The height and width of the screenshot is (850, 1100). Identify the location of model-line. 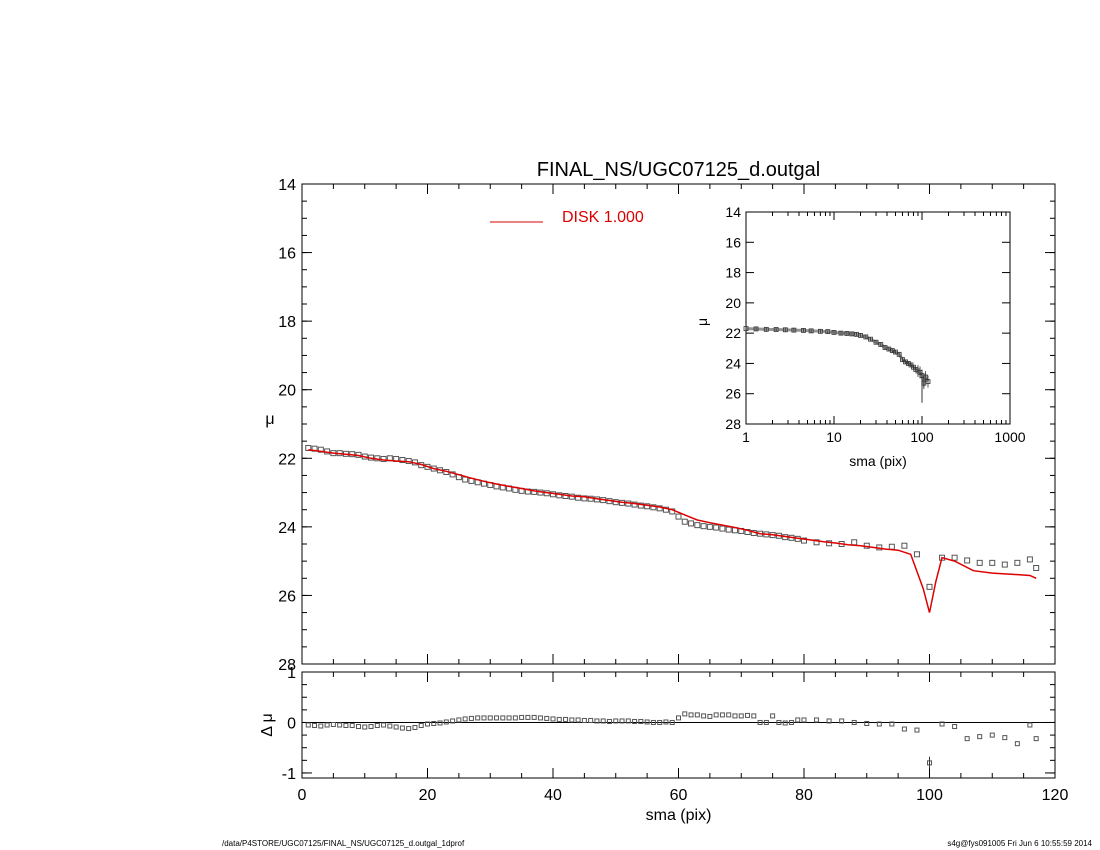
(672, 530).